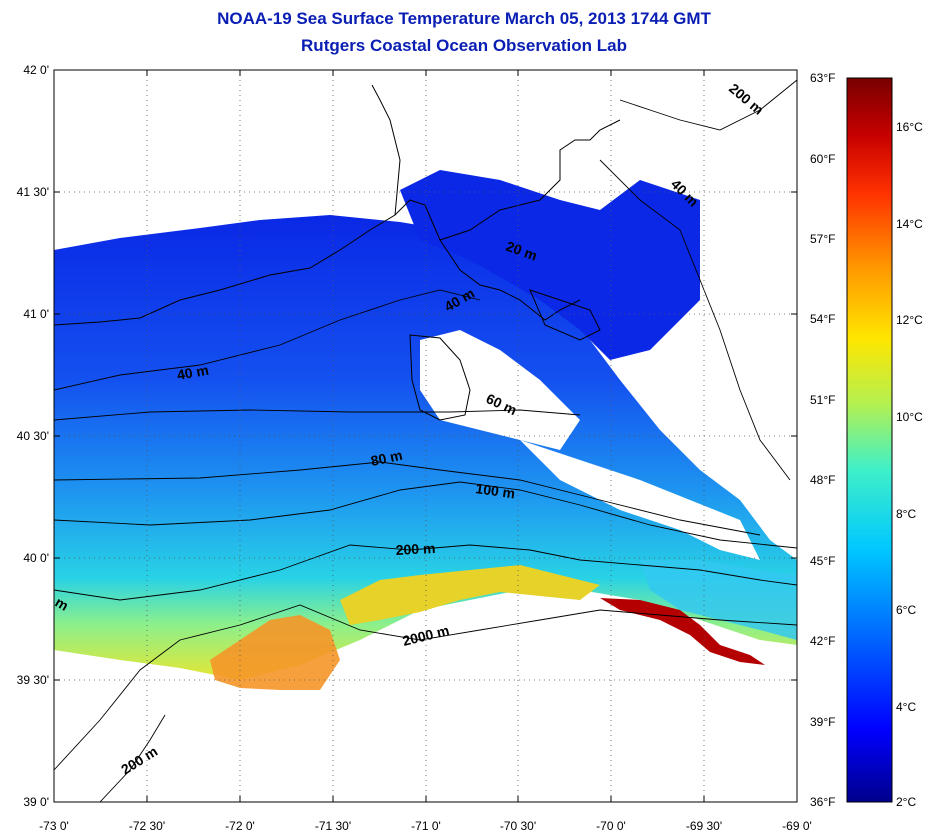  Describe the element at coordinates (275, 652) in the screenshot. I see `sst-gulf-stream-warm` at that location.